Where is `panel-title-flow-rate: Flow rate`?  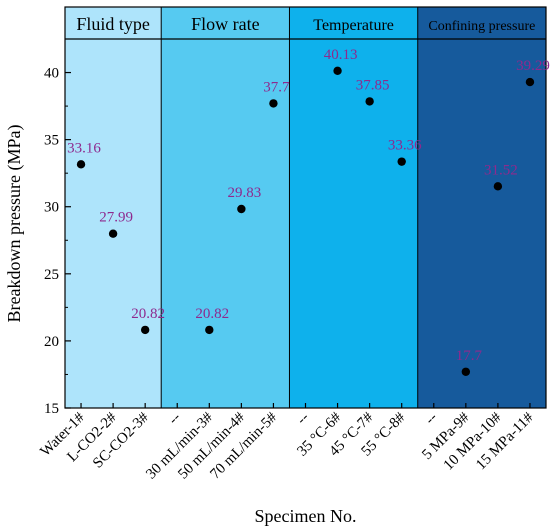
panel-title-flow-rate: Flow rate is located at coordinates (225, 24).